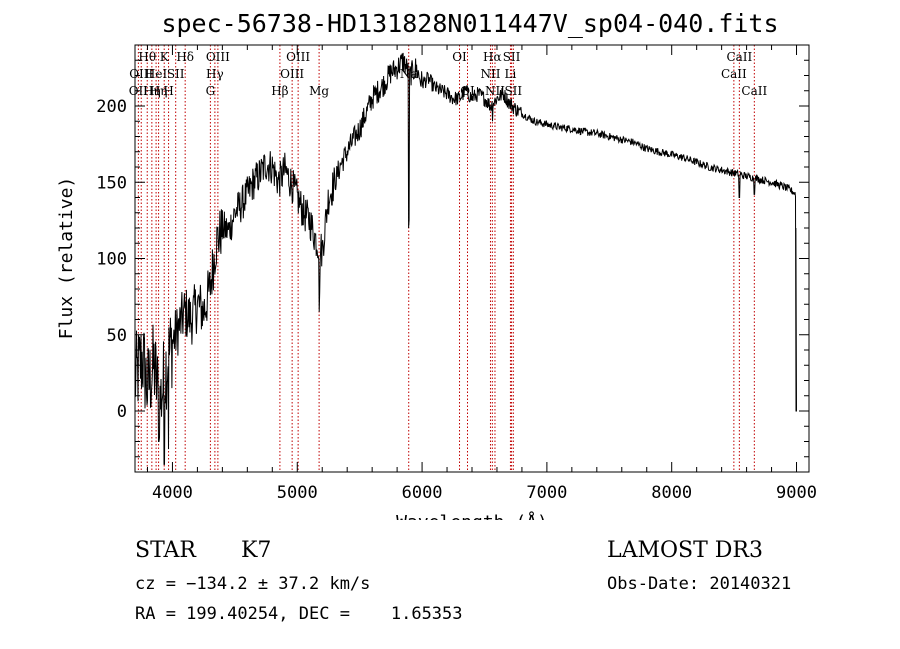 Image resolution: width=900 pixels, height=649 pixels. Describe the element at coordinates (546, 493) in the screenshot. I see `x-tick-label: 7000` at that location.